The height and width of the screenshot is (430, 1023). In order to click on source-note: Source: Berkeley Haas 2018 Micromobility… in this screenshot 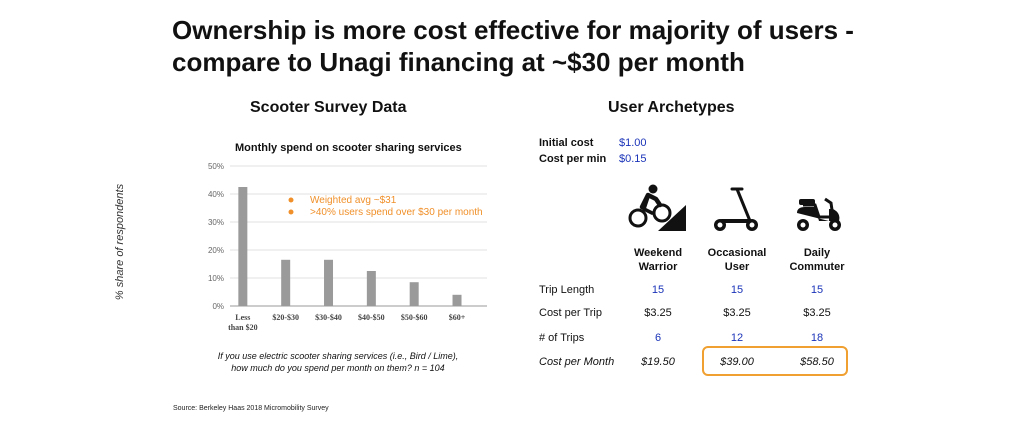, I will do `click(251, 408)`.